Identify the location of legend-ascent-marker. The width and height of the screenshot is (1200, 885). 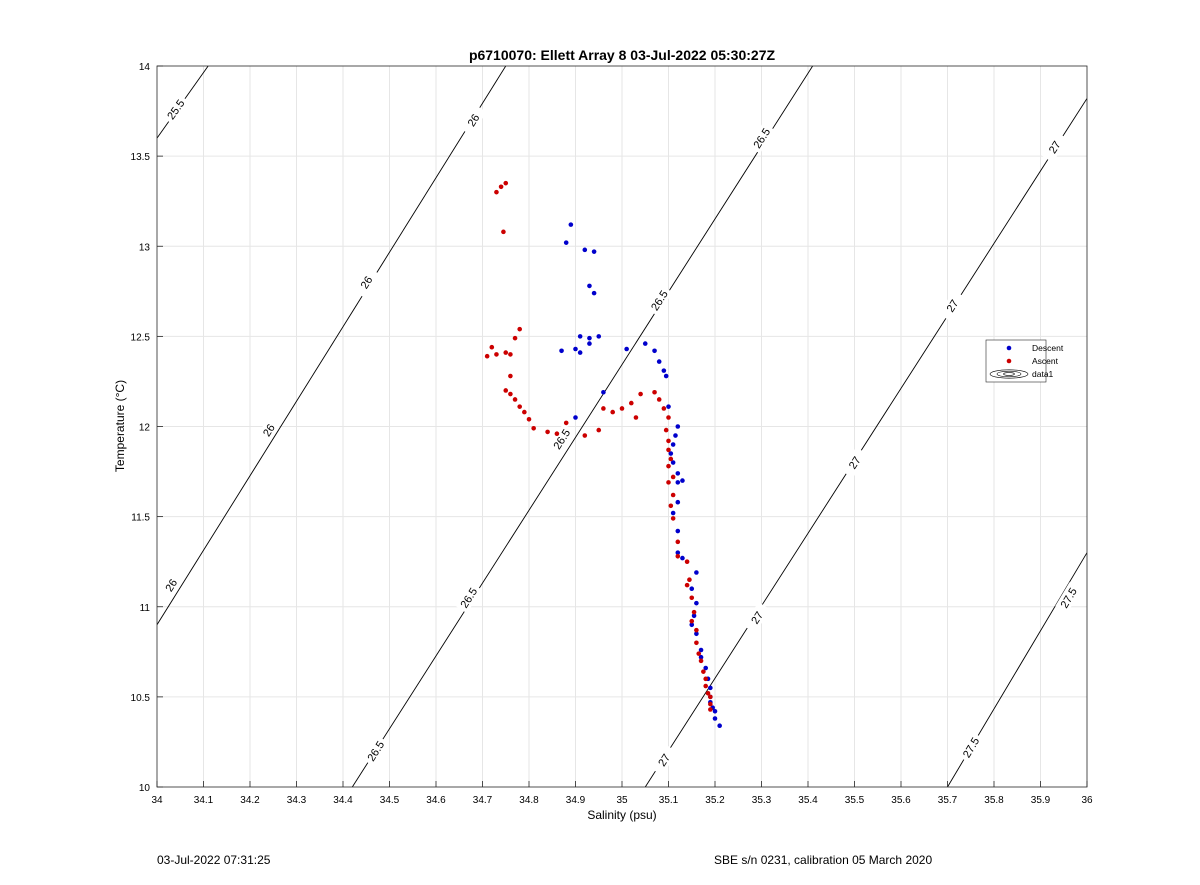
(1009, 361).